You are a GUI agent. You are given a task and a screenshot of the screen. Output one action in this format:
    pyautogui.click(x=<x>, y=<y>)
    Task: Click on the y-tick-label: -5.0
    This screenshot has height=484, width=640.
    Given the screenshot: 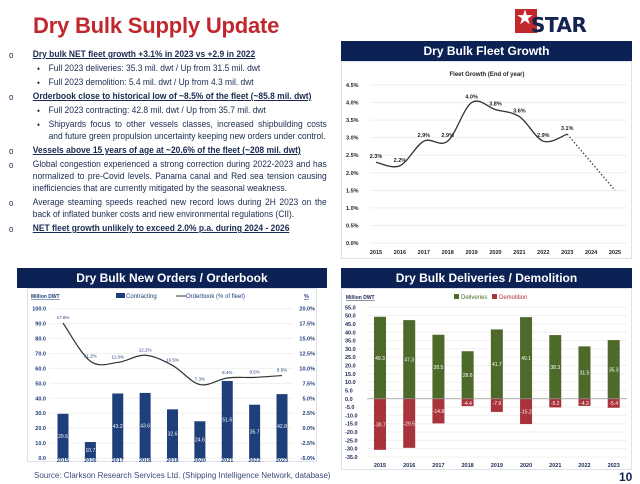 What is the action you would take?
    pyautogui.click(x=349, y=408)
    